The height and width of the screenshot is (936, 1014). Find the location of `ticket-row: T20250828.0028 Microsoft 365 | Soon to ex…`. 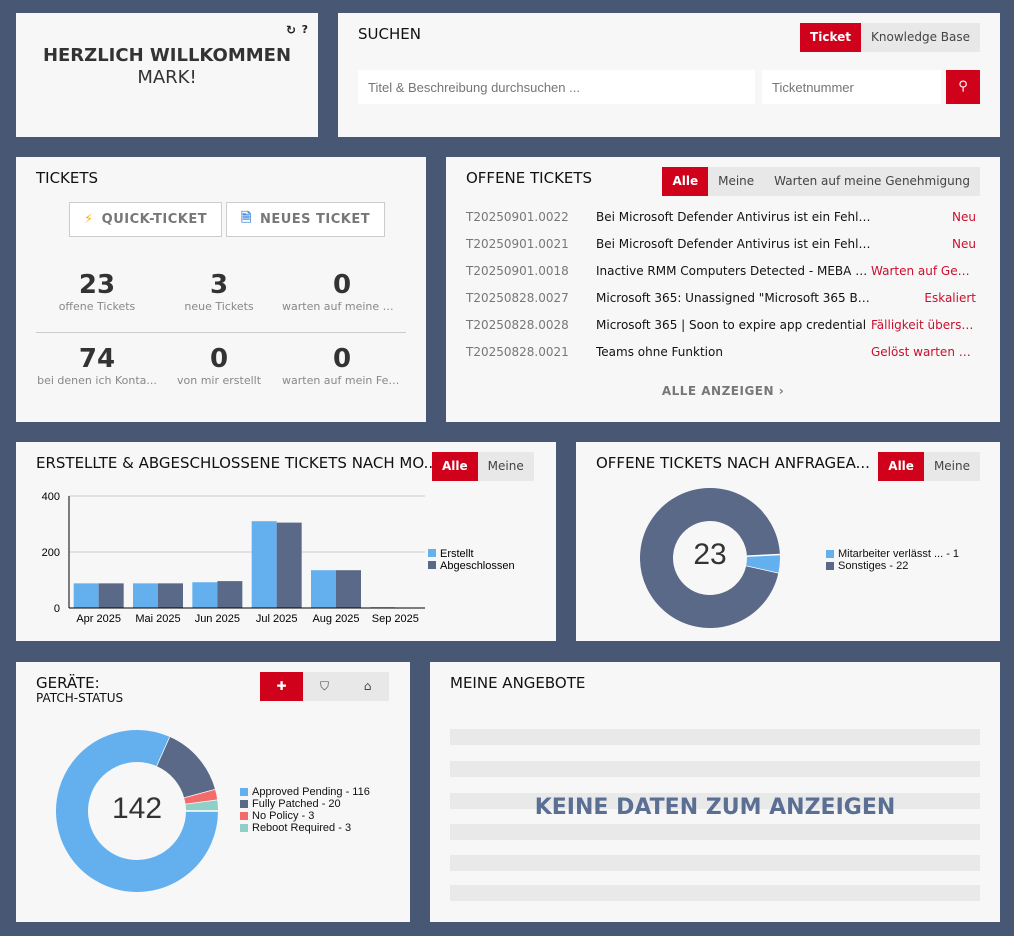

ticket-row: T20250828.0028 Microsoft 365 | Soon to ex… is located at coordinates (721, 324).